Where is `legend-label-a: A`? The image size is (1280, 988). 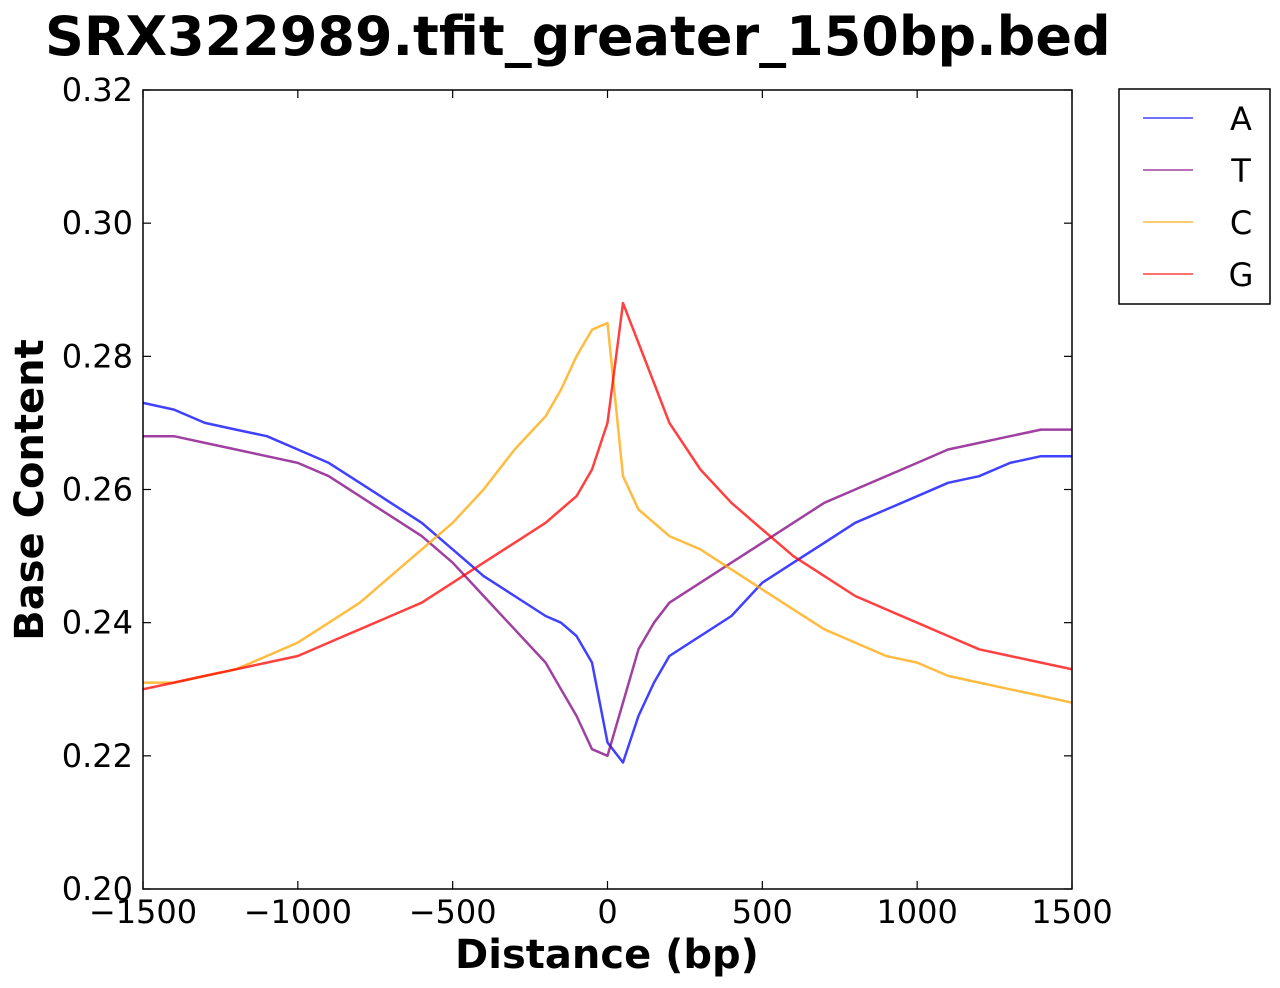
legend-label-a: A is located at coordinates (1241, 119).